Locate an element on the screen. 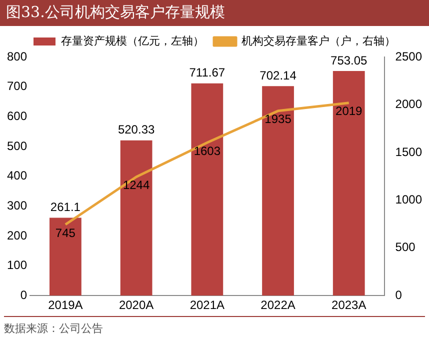 The width and height of the screenshot is (429, 344). y2-tick-label: 2000 is located at coordinates (408, 104).